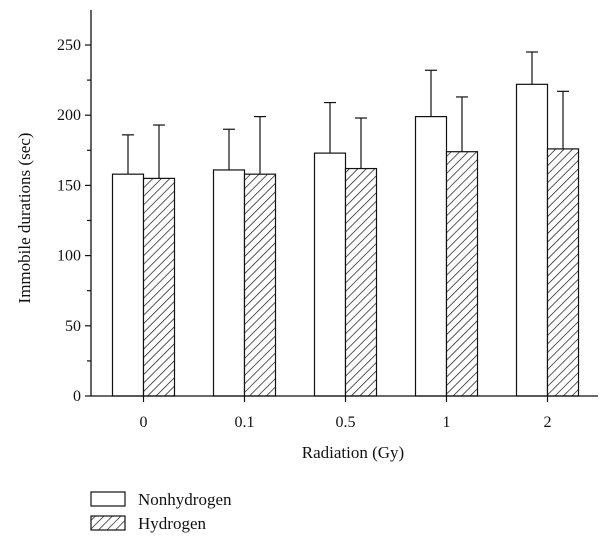  Describe the element at coordinates (229, 283) in the screenshot. I see `bar-nonhydrogen-0.1` at that location.